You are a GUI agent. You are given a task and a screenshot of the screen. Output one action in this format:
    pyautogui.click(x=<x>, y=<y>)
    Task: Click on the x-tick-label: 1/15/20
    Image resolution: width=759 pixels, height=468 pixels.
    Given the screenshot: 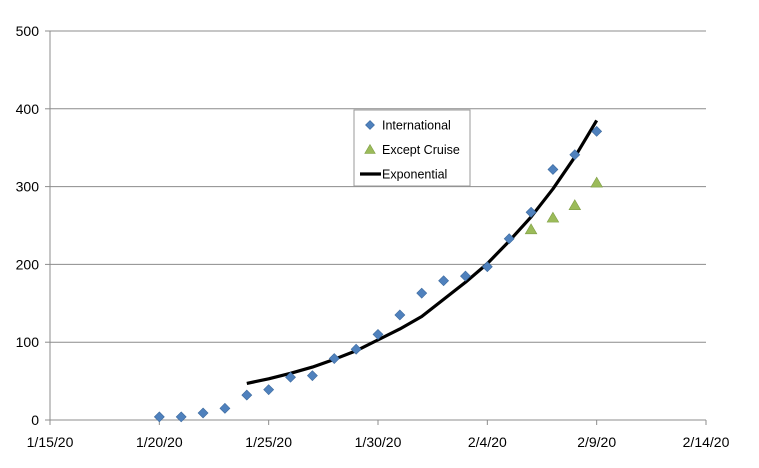 What is the action you would take?
    pyautogui.click(x=50, y=442)
    